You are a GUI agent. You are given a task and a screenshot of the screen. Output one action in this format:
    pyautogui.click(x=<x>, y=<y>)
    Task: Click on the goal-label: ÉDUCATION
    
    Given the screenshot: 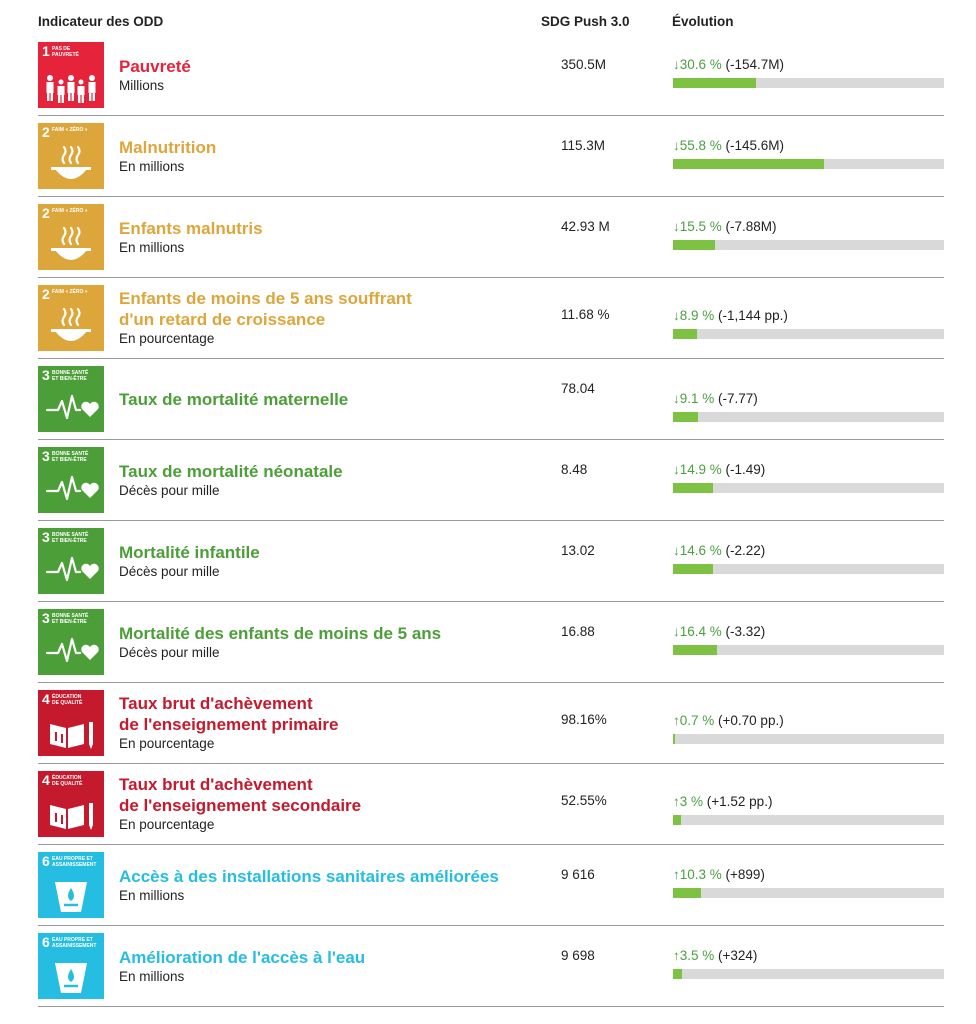 What is the action you would take?
    pyautogui.click(x=67, y=696)
    